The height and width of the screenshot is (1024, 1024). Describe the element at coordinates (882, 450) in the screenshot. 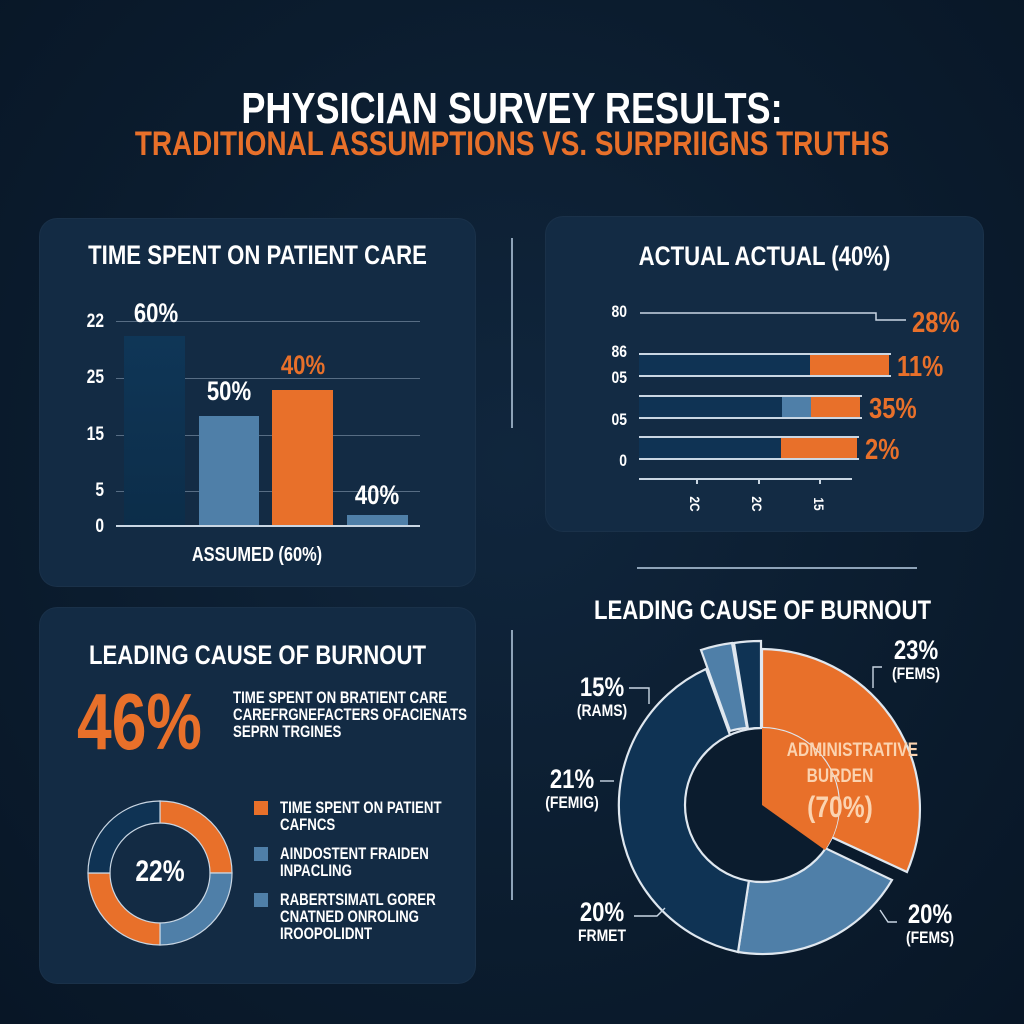

I see `row-label: 2%` at that location.